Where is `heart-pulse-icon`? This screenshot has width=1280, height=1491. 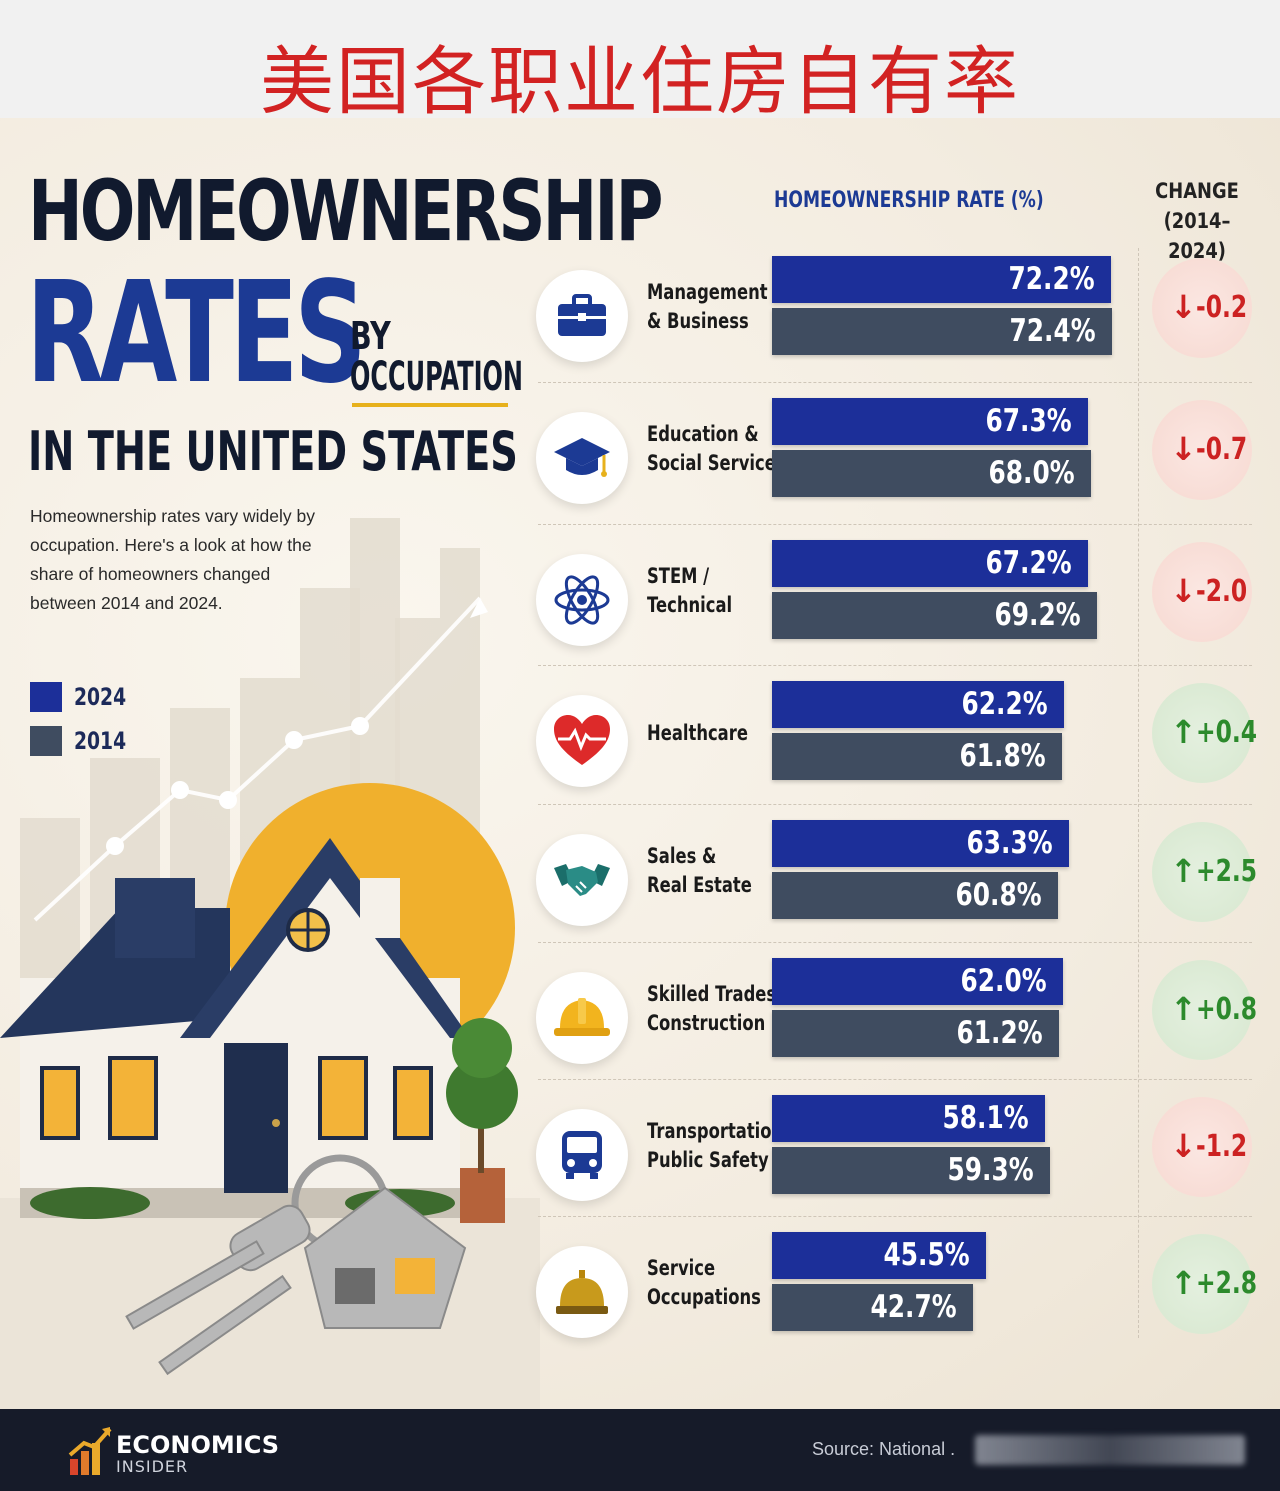
heart-pulse-icon is located at coordinates (582, 741).